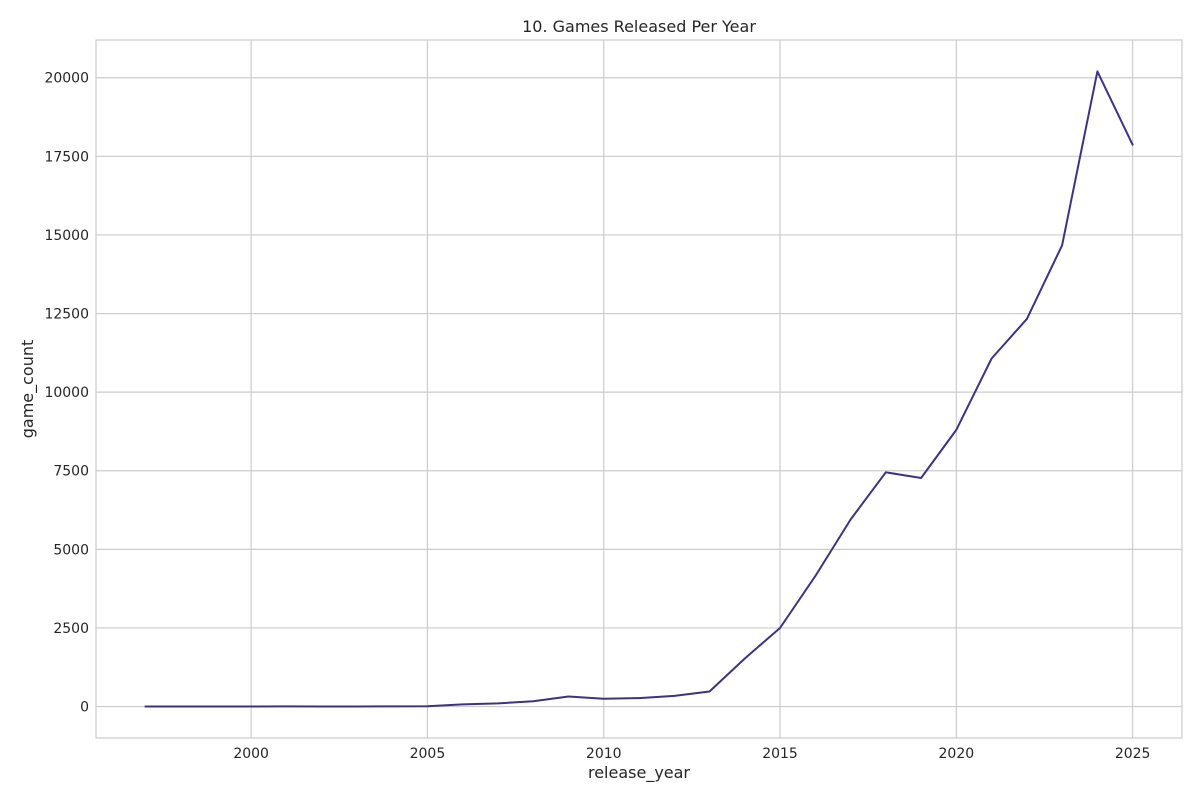 This screenshot has width=1200, height=800. What do you see at coordinates (780, 754) in the screenshot?
I see `x-tick-label: 2015` at bounding box center [780, 754].